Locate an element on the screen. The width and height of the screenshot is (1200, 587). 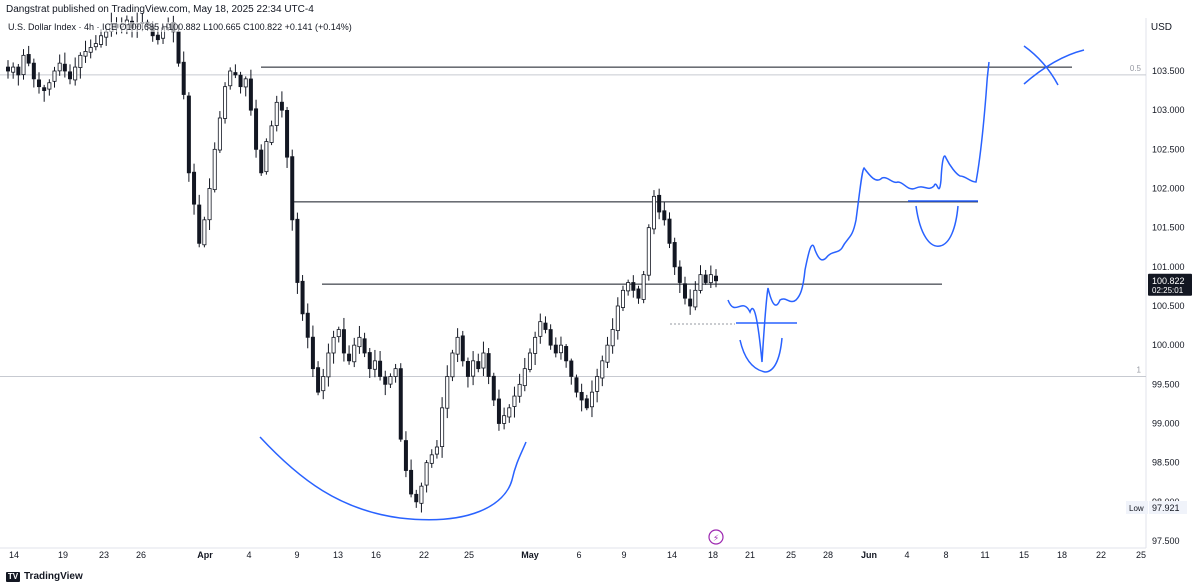
x-tick-label: 23 is located at coordinates (104, 555).